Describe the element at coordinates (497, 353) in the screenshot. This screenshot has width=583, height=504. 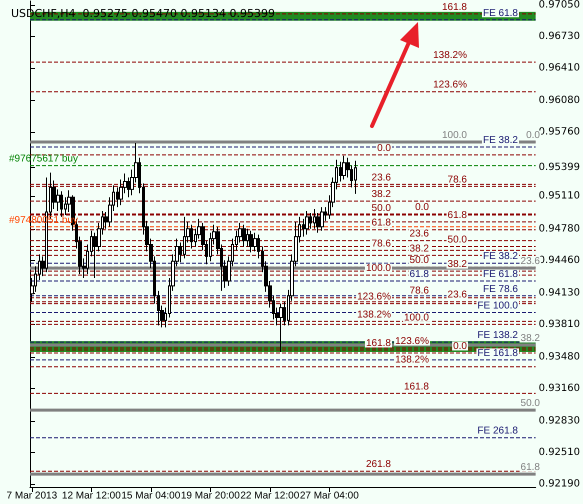
I see `ref-line-label: FE 161.8` at that location.